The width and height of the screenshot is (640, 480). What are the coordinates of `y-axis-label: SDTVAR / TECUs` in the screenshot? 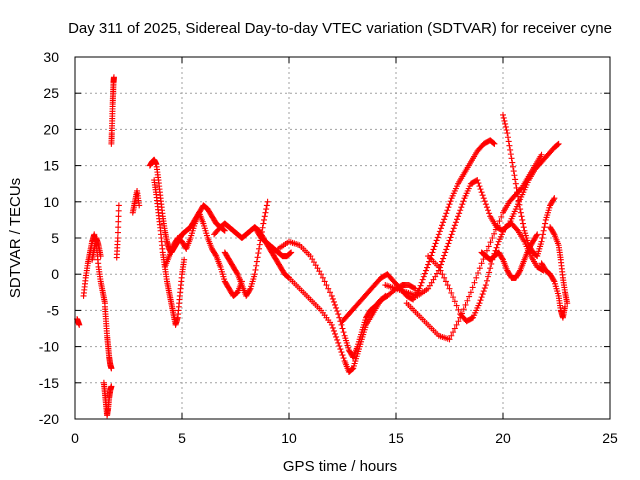 It's located at (15, 238).